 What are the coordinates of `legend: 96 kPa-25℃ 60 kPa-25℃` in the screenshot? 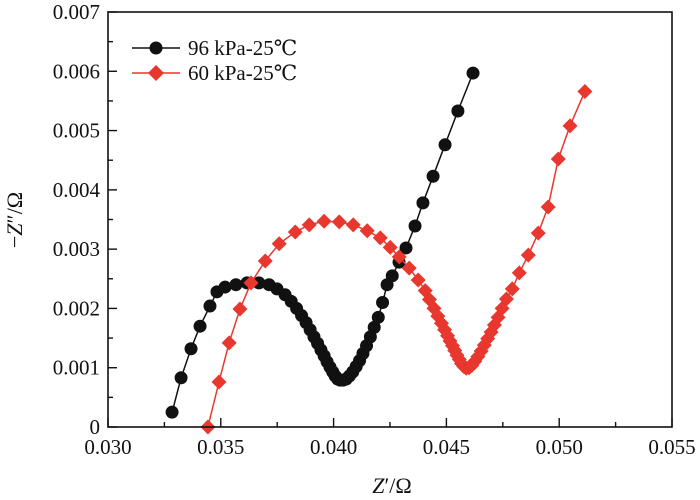 It's located at (214, 60).